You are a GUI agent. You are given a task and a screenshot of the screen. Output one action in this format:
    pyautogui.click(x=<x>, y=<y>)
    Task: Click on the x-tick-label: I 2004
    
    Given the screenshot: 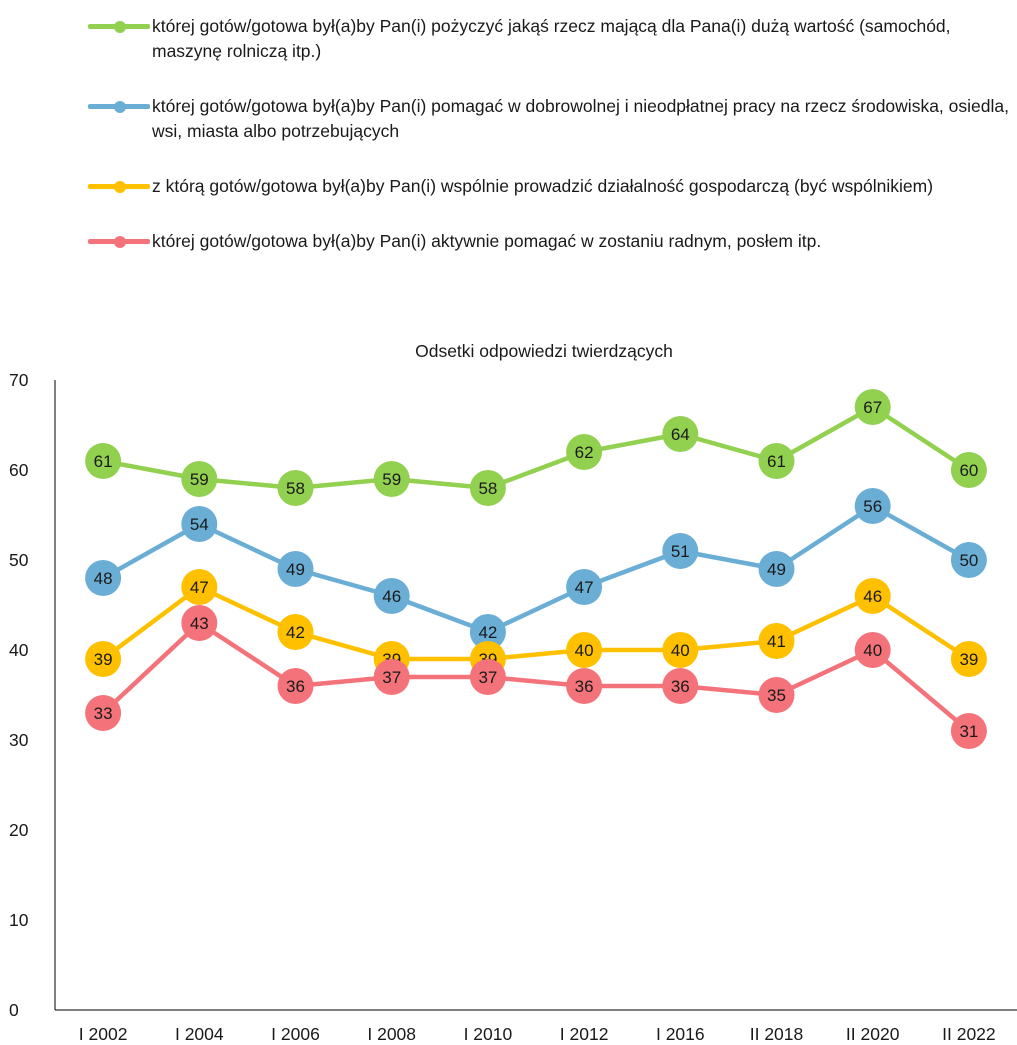 What is the action you would take?
    pyautogui.click(x=199, y=1034)
    